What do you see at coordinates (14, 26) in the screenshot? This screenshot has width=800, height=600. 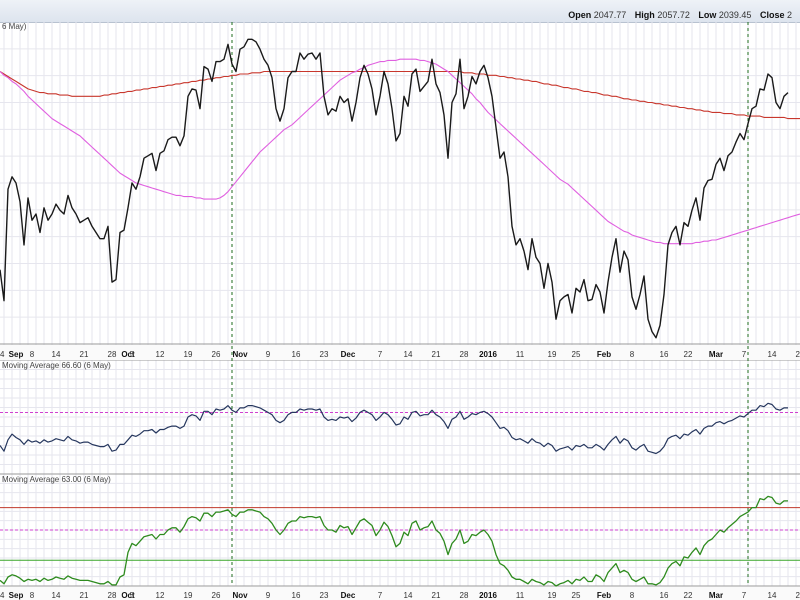 I see `price-panel-label: 6 May)` at bounding box center [14, 26].